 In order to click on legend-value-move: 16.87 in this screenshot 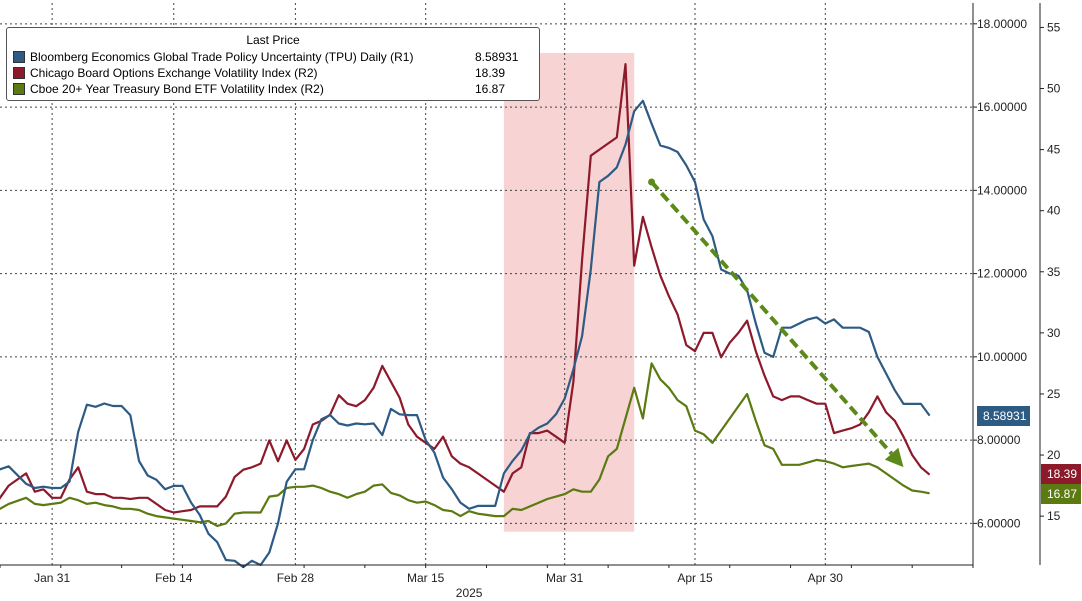, I will do `click(490, 89)`.